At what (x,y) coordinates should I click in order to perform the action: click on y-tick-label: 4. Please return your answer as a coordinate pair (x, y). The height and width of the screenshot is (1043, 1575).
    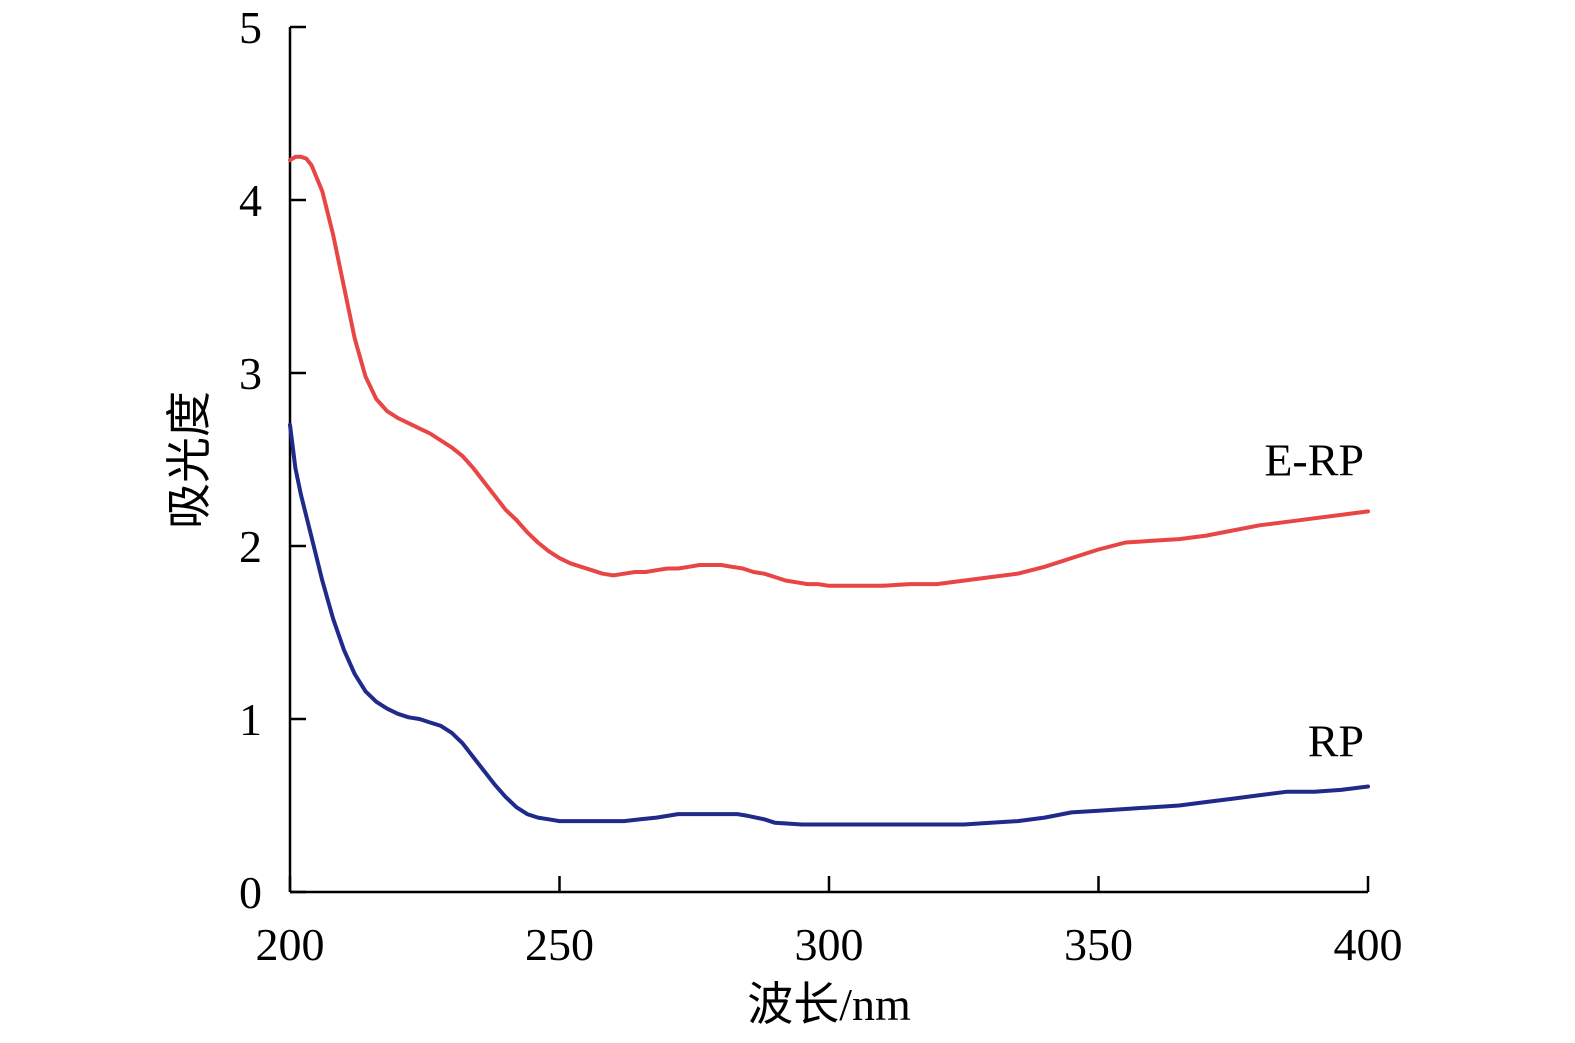
    Looking at the image, I should click on (250, 200).